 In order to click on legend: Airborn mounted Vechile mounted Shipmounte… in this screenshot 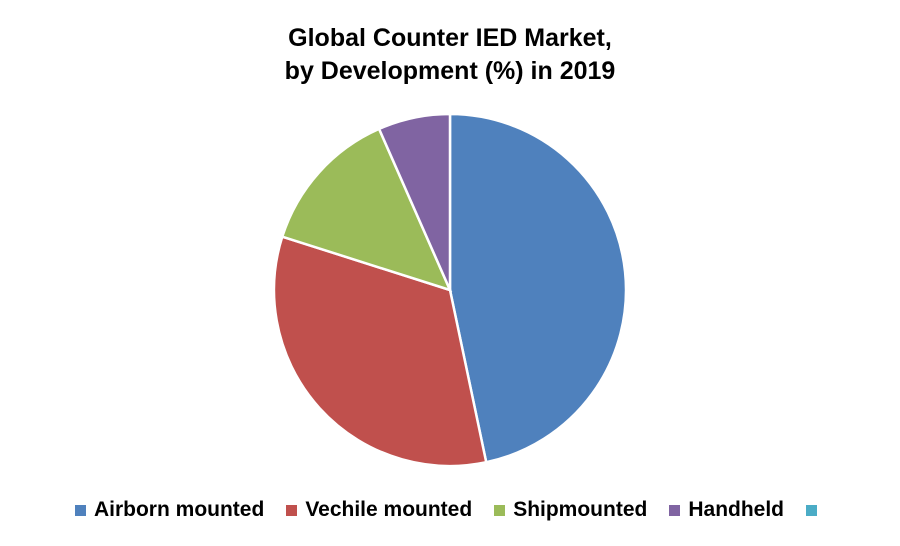, I will do `click(450, 510)`.